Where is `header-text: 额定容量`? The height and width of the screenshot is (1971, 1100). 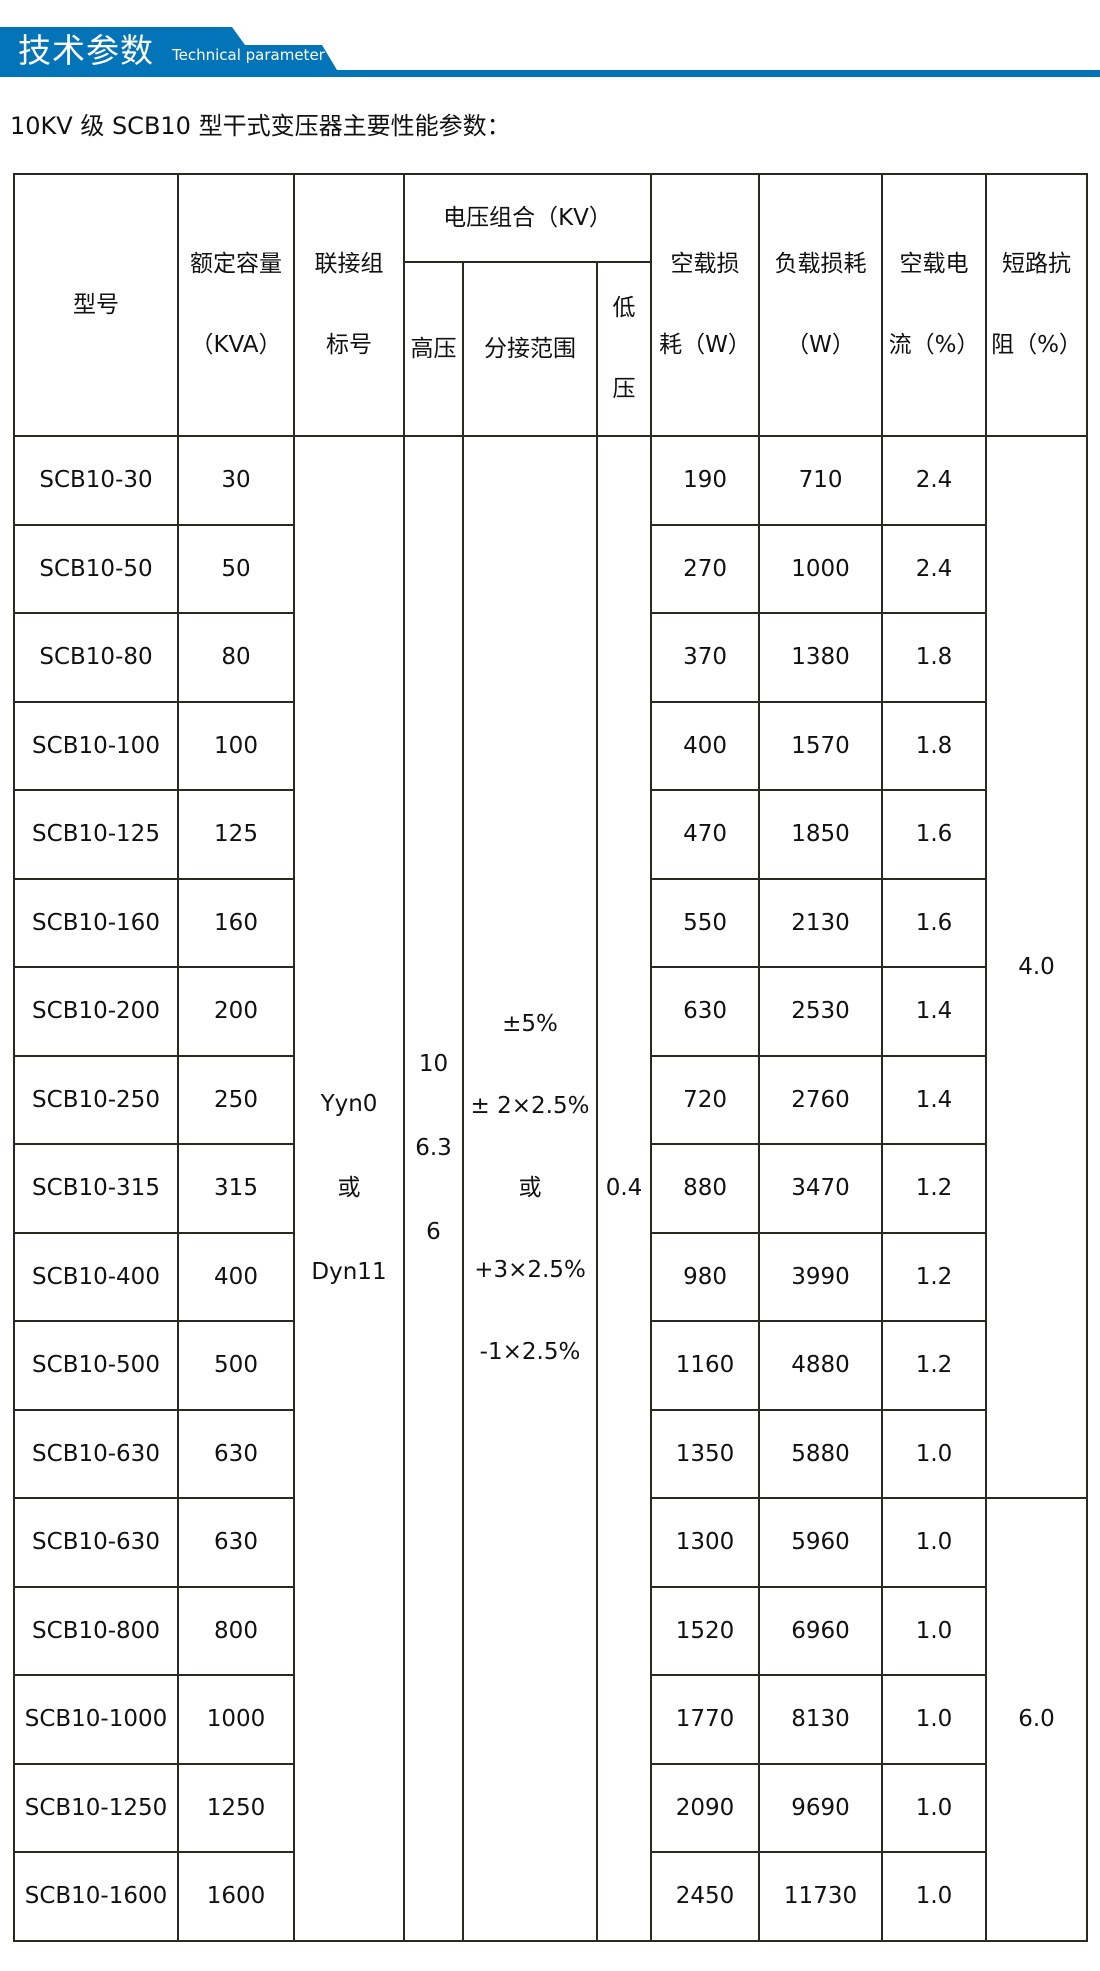 header-text: 额定容量 is located at coordinates (236, 264).